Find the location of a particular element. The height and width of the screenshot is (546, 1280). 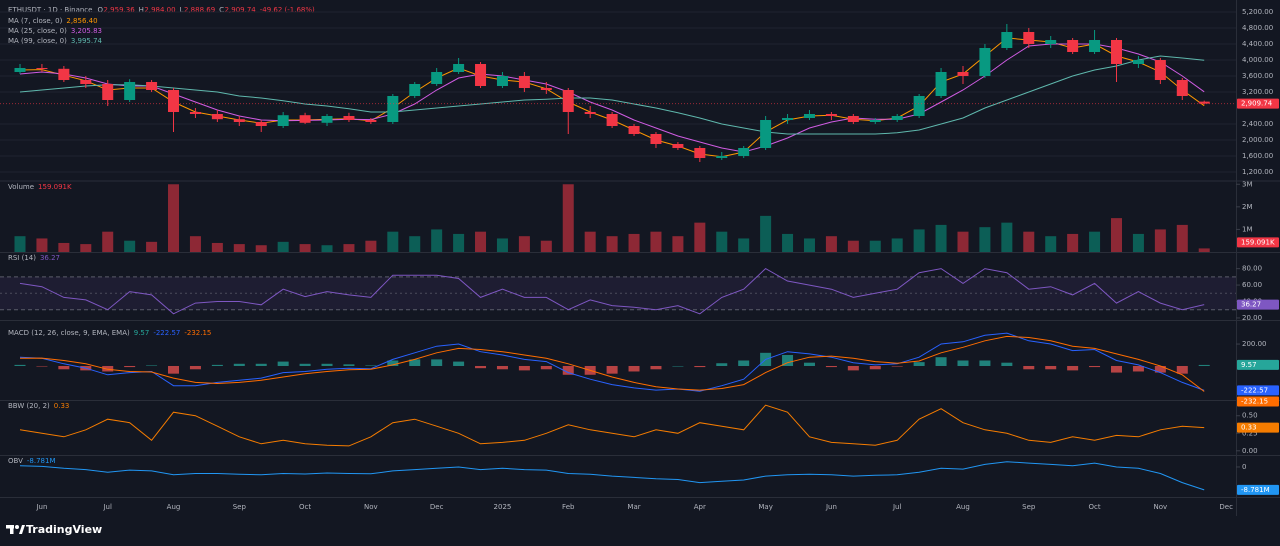

y-tick-label: 3M is located at coordinates (1247, 184).